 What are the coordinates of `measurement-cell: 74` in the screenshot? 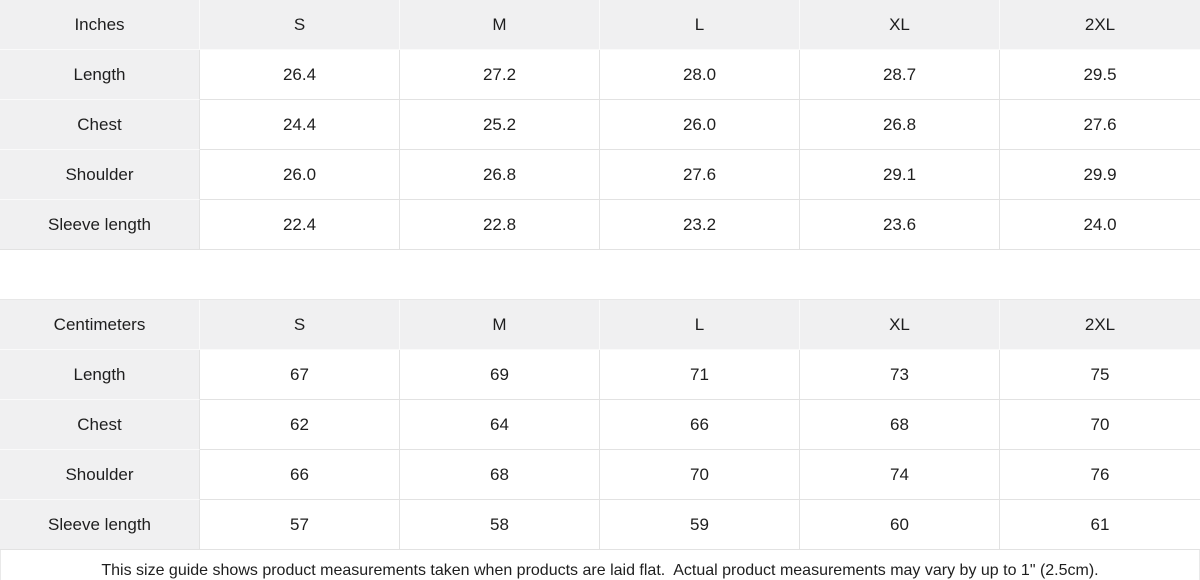 It's located at (900, 475).